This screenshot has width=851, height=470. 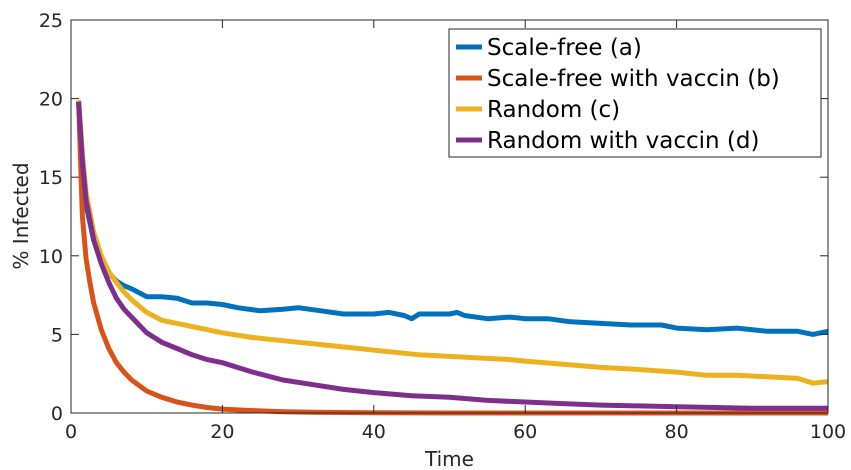 I want to click on legend-label: Random with vaccin (d), so click(x=623, y=141).